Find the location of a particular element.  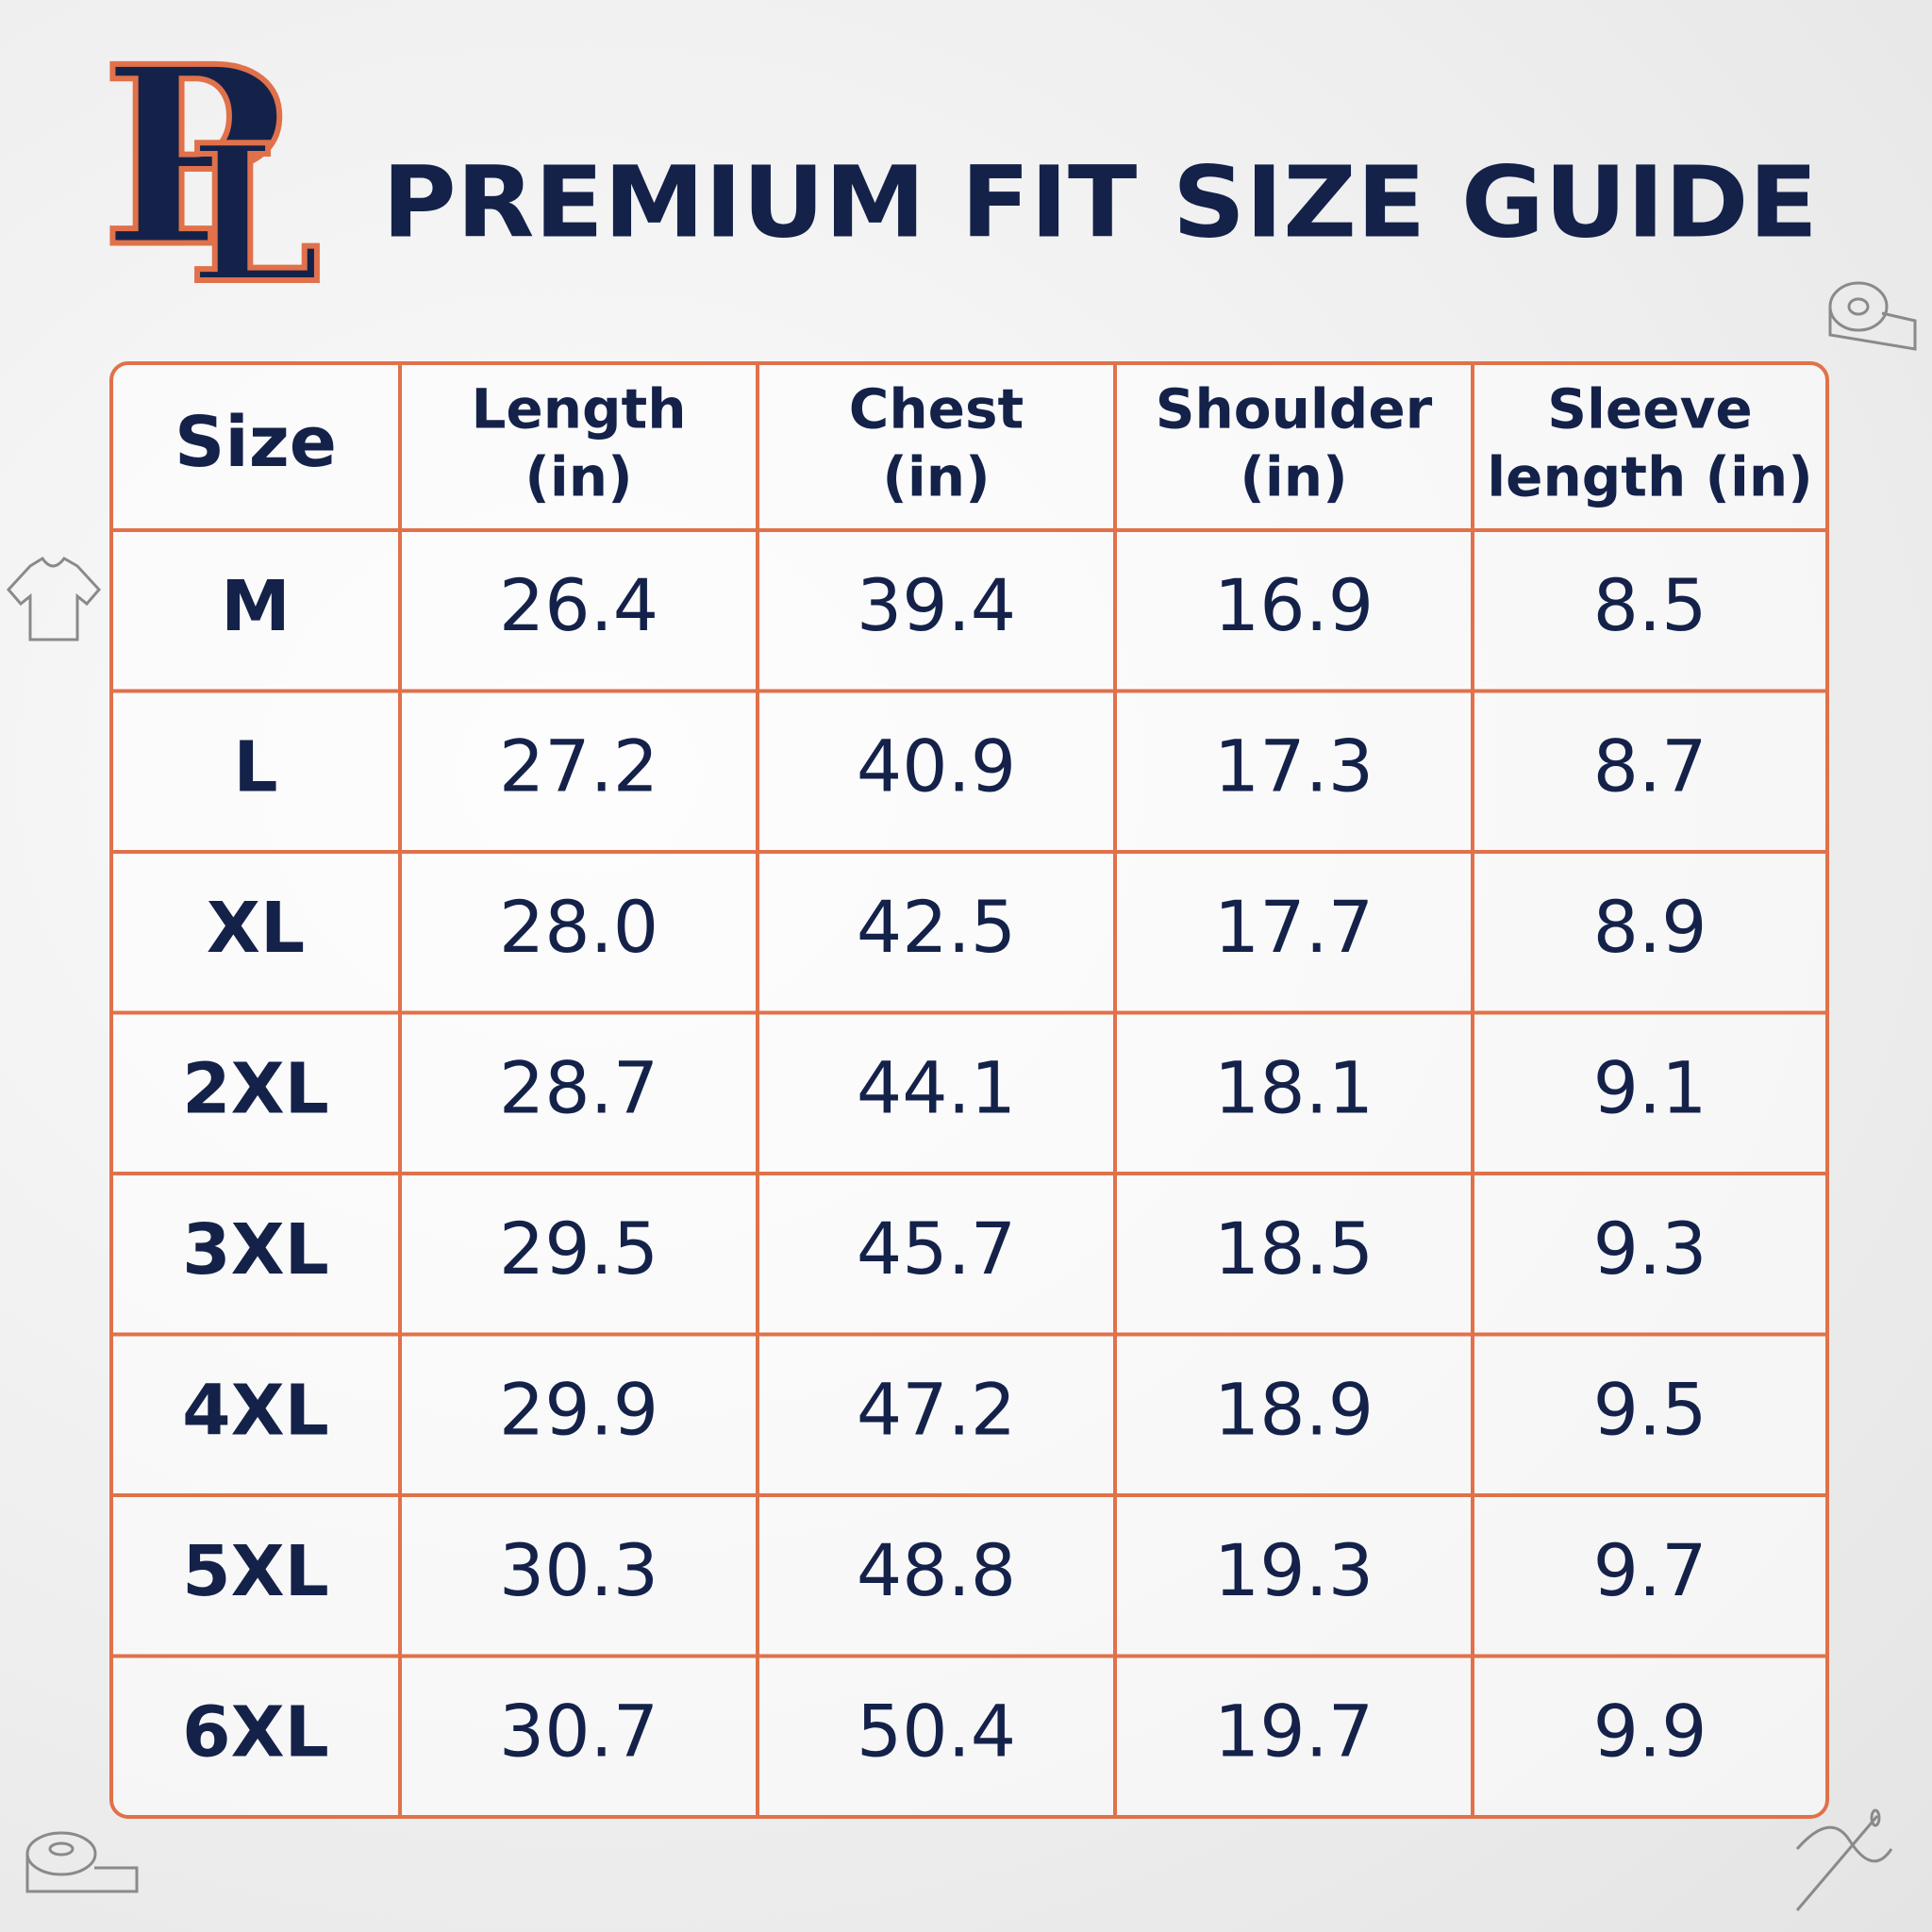

size-label: 3XL is located at coordinates (255, 1250).